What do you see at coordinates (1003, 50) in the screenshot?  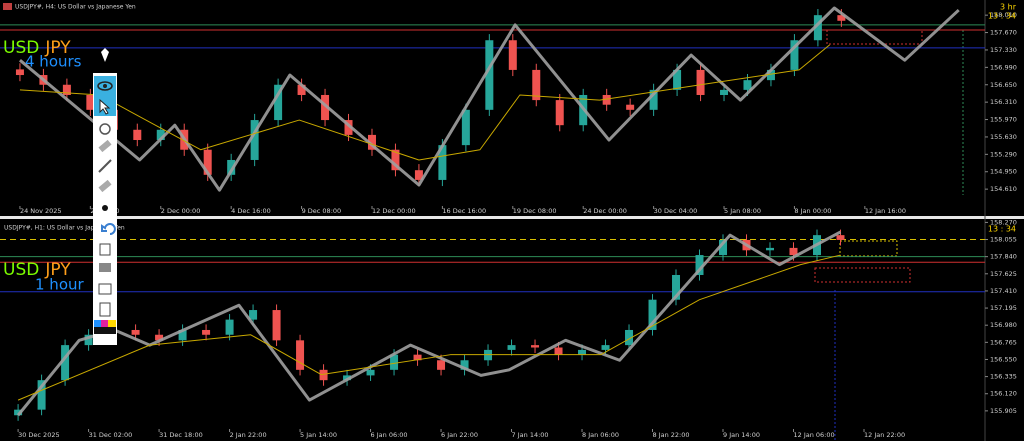 I see `y-tick-label: 157.330` at bounding box center [1003, 50].